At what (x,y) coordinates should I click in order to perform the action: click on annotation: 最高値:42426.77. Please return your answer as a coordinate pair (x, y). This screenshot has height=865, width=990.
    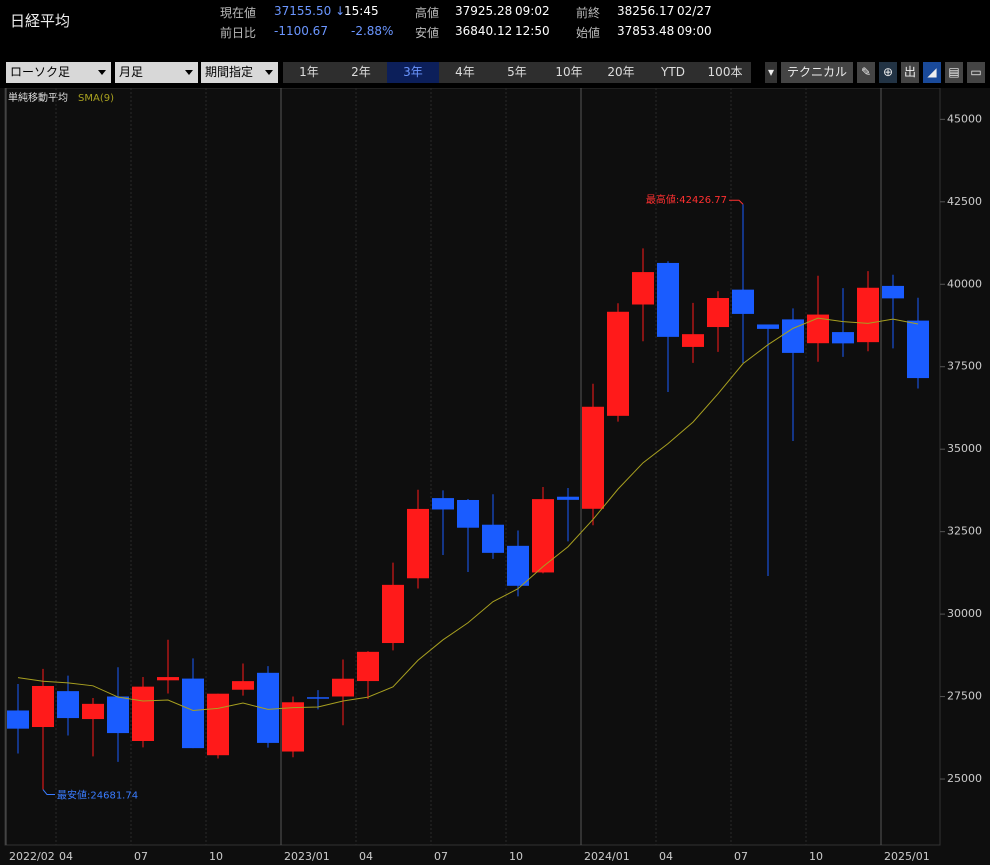
    Looking at the image, I should click on (686, 199).